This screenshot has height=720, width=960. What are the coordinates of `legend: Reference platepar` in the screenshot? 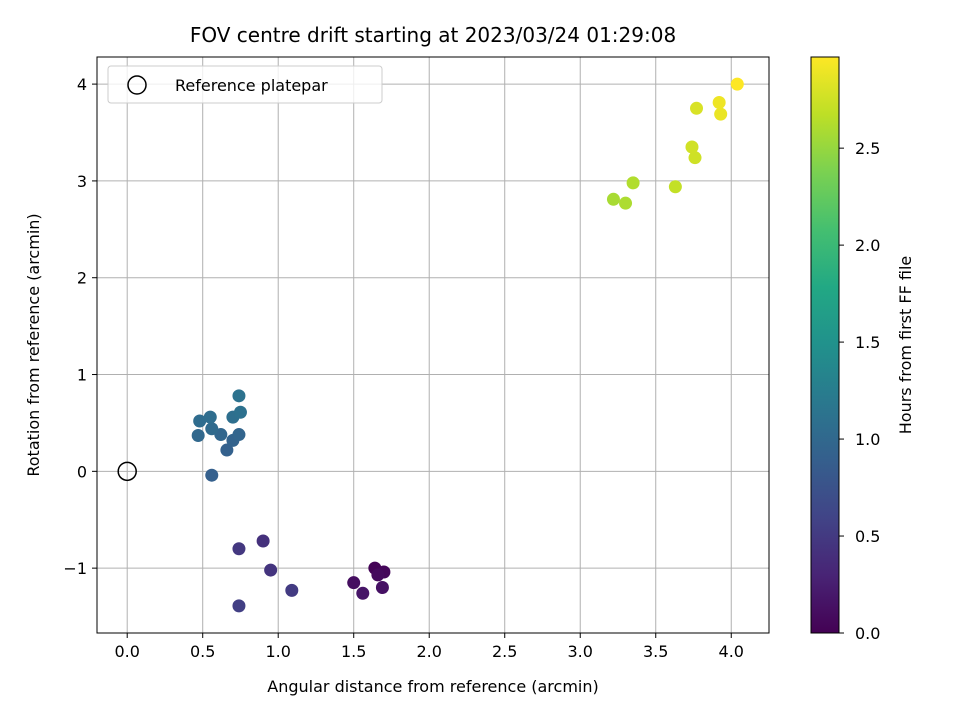 It's located at (245, 84).